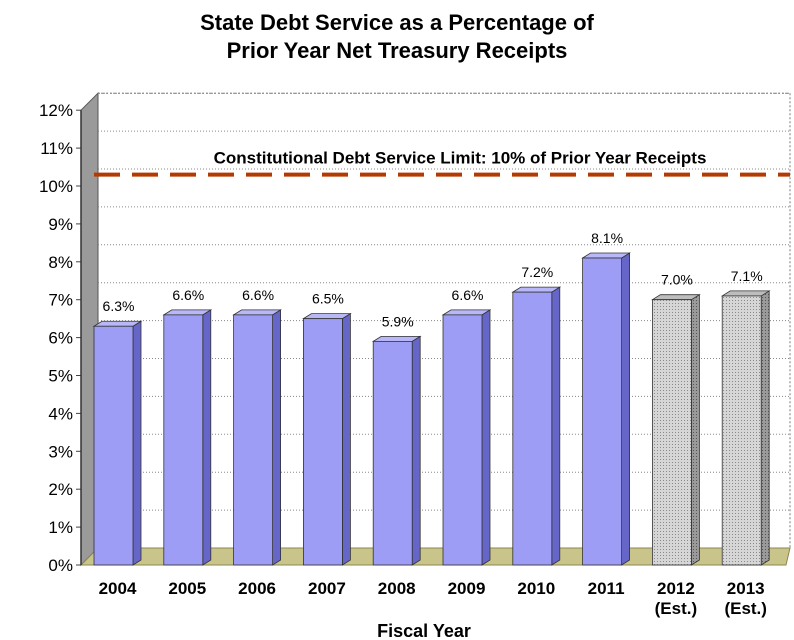  I want to click on y-tick-label: 1%, so click(60, 527).